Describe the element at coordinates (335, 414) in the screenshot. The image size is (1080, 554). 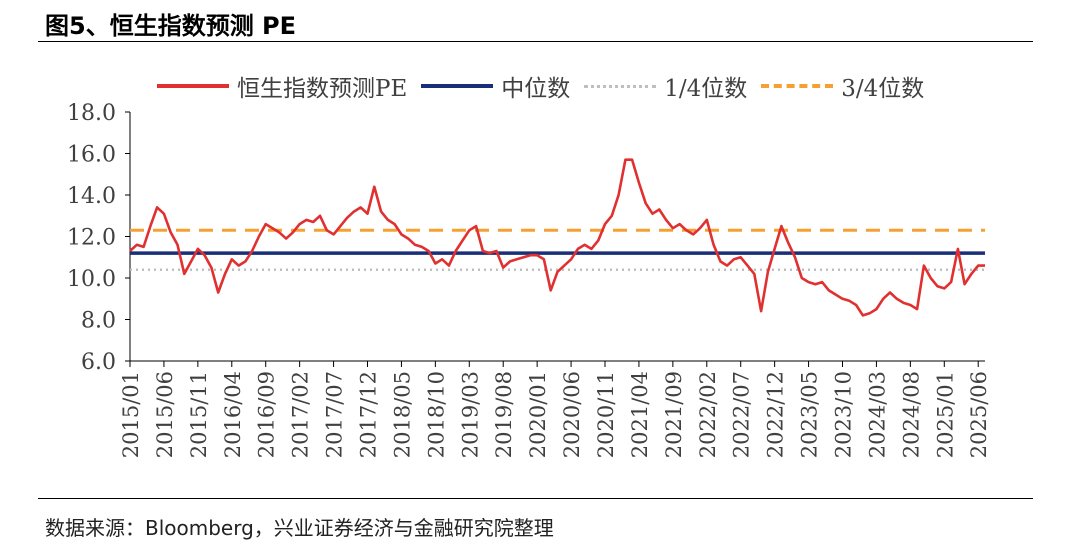
I see `x-tick-label: 2017/07` at that location.